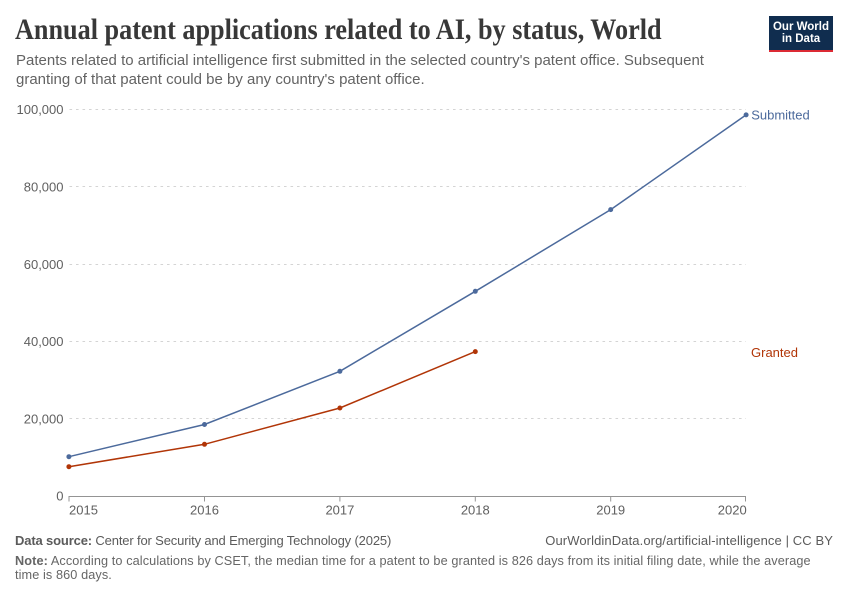 Image resolution: width=850 pixels, height=600 pixels. What do you see at coordinates (44, 418) in the screenshot?
I see `svg-text: 20,000` at bounding box center [44, 418].